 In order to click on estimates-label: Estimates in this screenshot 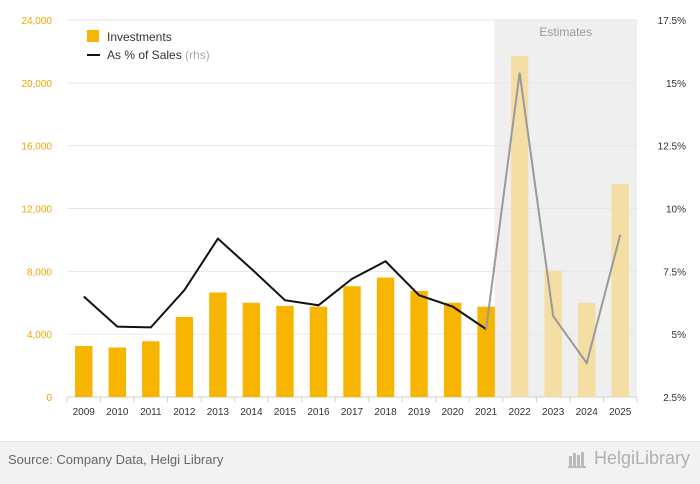, I will do `click(565, 32)`.